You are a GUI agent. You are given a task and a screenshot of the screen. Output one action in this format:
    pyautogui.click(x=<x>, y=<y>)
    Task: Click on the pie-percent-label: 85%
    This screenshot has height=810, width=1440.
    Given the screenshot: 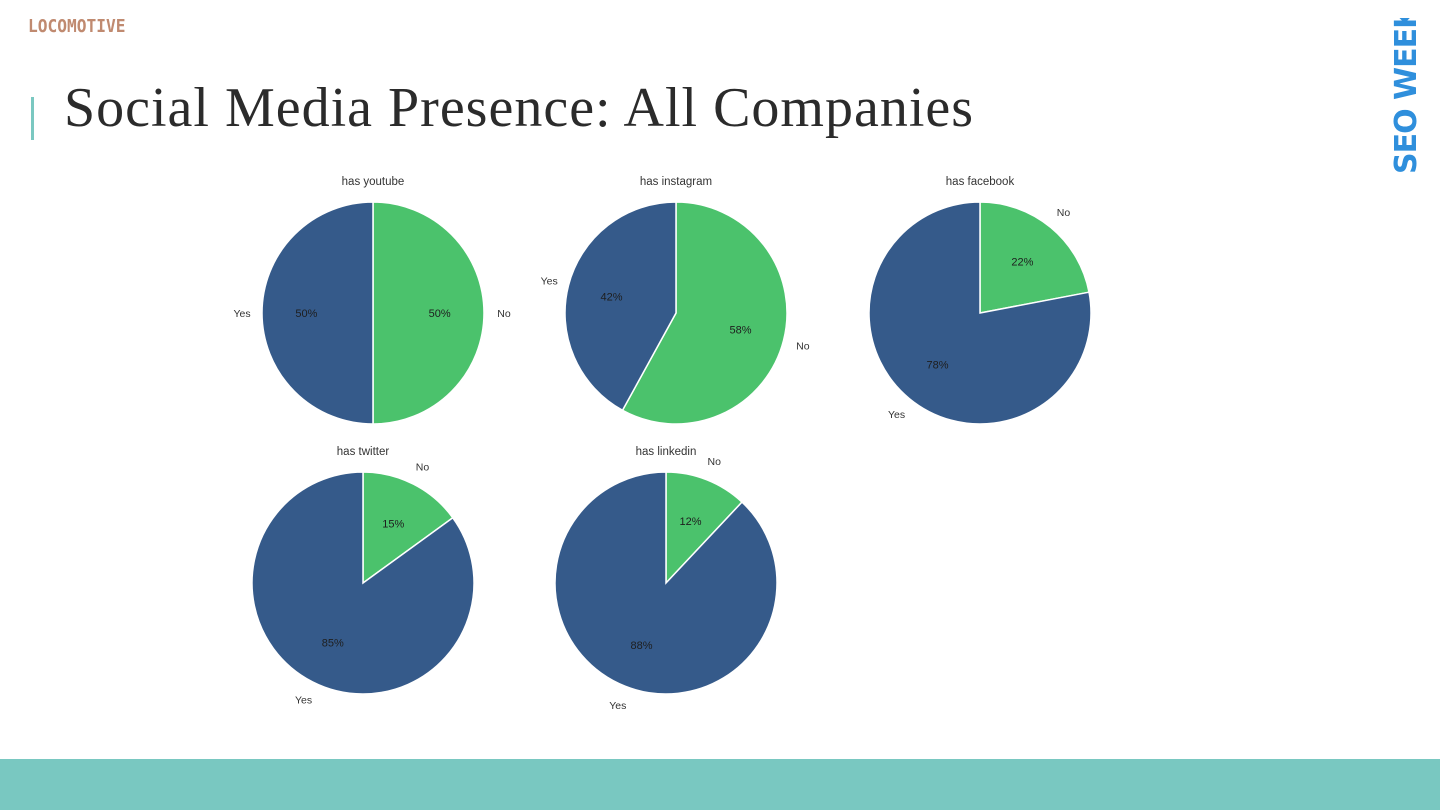 What is the action you would take?
    pyautogui.click(x=333, y=643)
    